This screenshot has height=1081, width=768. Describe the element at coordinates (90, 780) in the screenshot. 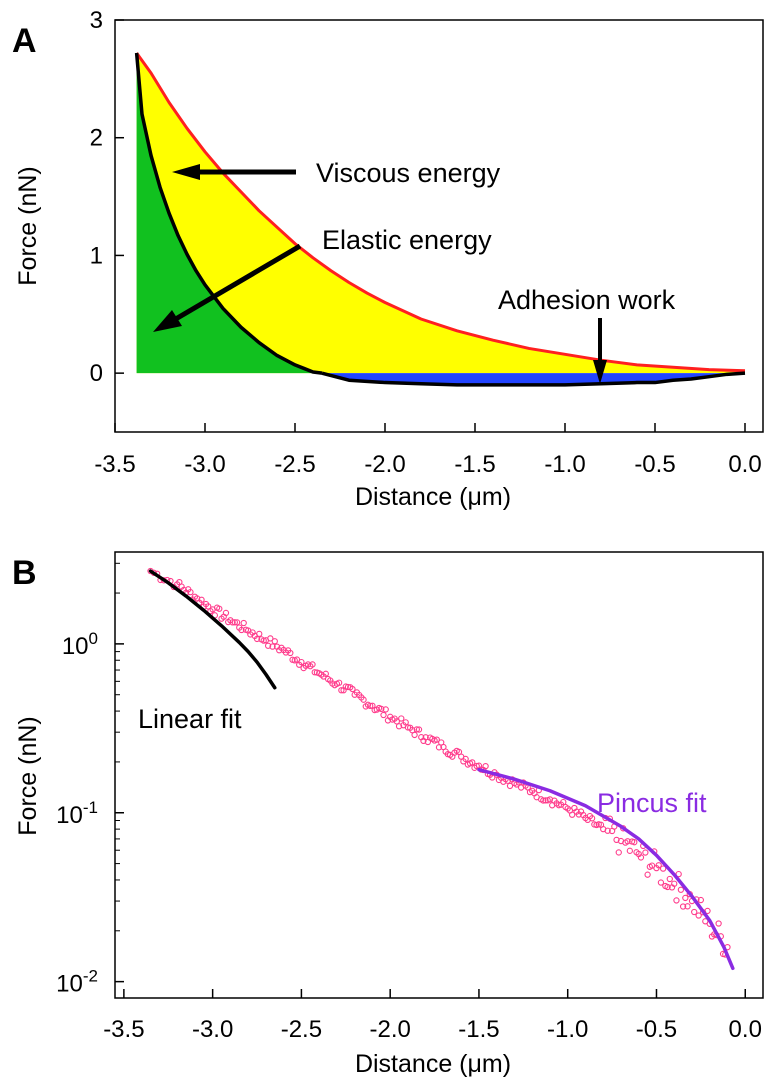

I see `panel-b-y-ticks: 10⁰ 10⁻¹ 10⁻²` at that location.